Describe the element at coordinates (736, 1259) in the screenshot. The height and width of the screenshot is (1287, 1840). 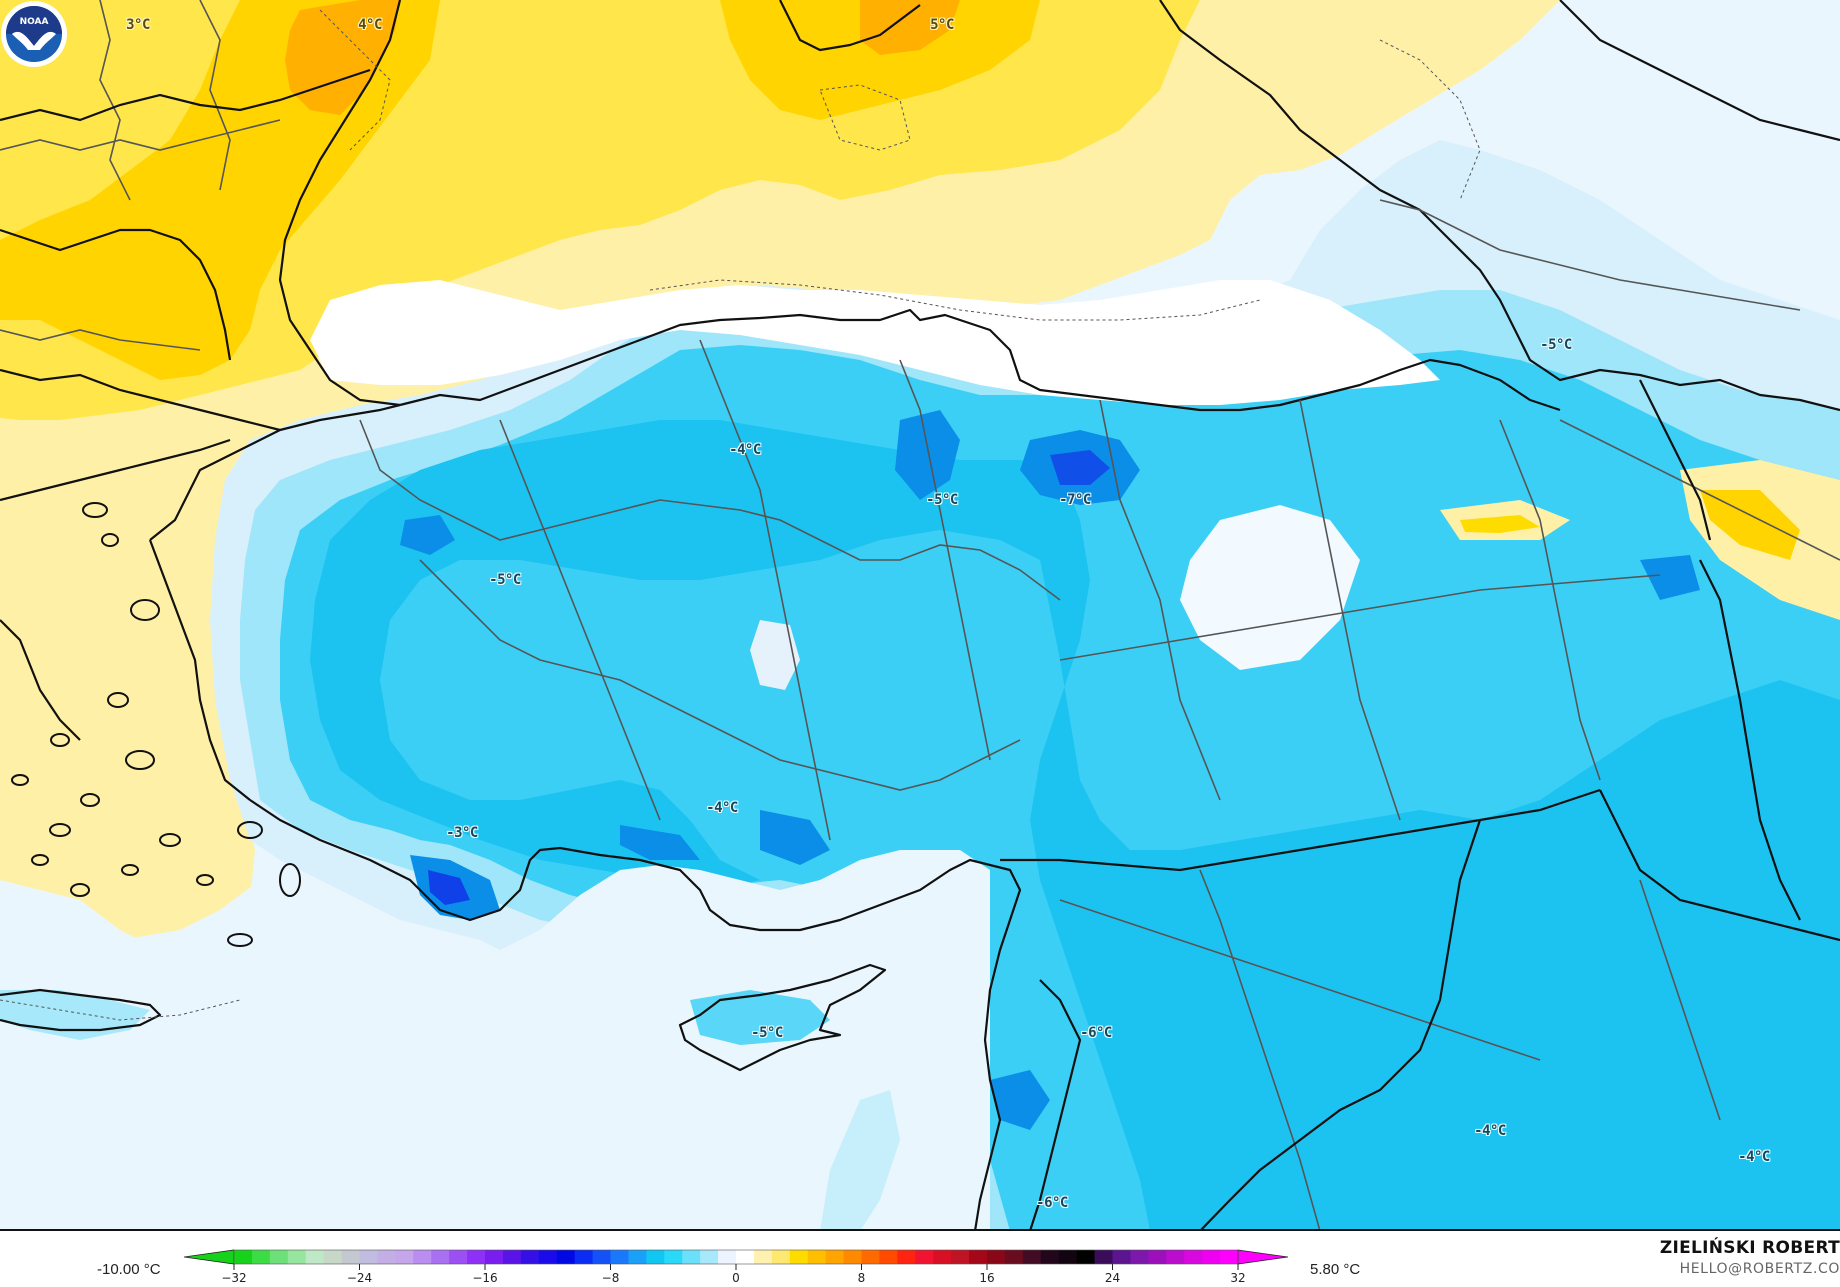
I see `colorbar` at that location.